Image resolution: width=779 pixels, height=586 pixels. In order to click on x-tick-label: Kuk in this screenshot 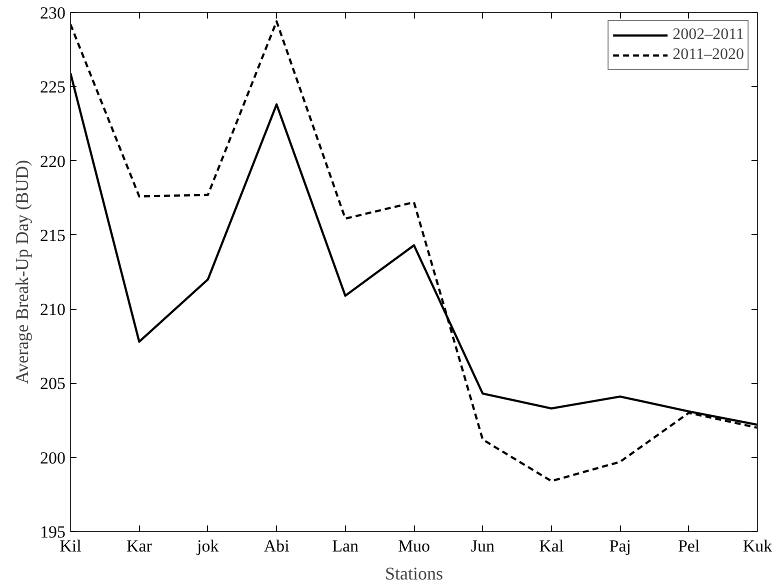, I will do `click(757, 546)`.